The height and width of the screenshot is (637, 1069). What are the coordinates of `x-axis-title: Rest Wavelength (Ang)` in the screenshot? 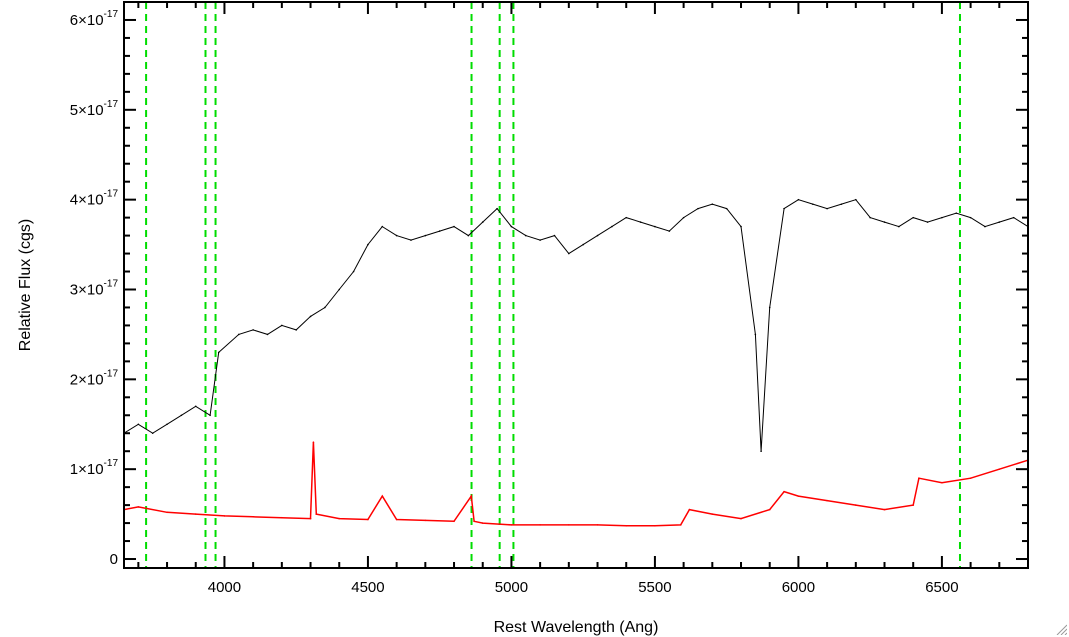 It's located at (576, 627).